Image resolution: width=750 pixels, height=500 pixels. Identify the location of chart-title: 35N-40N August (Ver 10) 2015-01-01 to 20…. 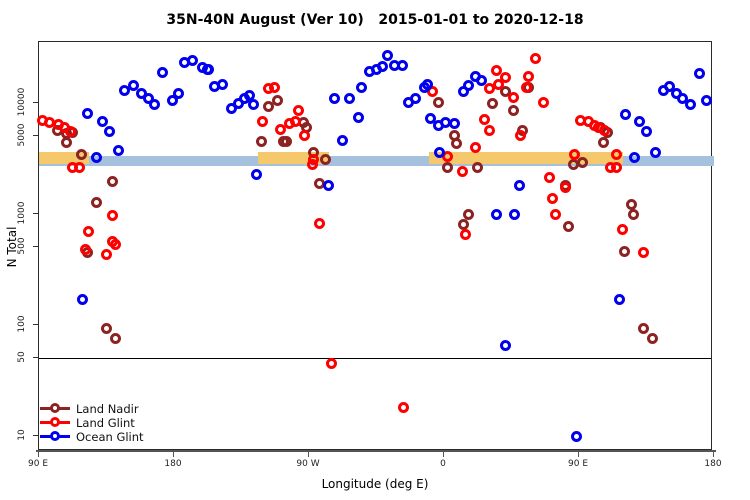
(375, 20).